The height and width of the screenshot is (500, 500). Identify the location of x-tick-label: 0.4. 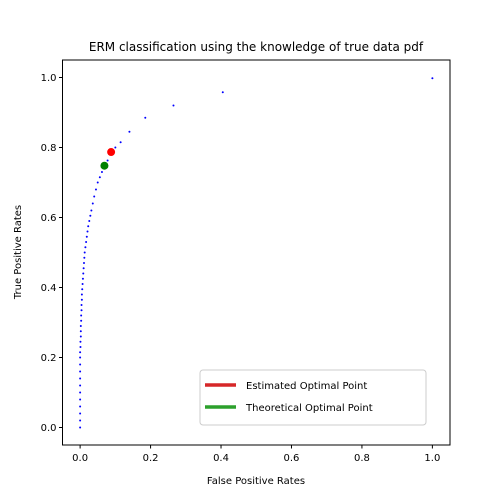
(221, 458).